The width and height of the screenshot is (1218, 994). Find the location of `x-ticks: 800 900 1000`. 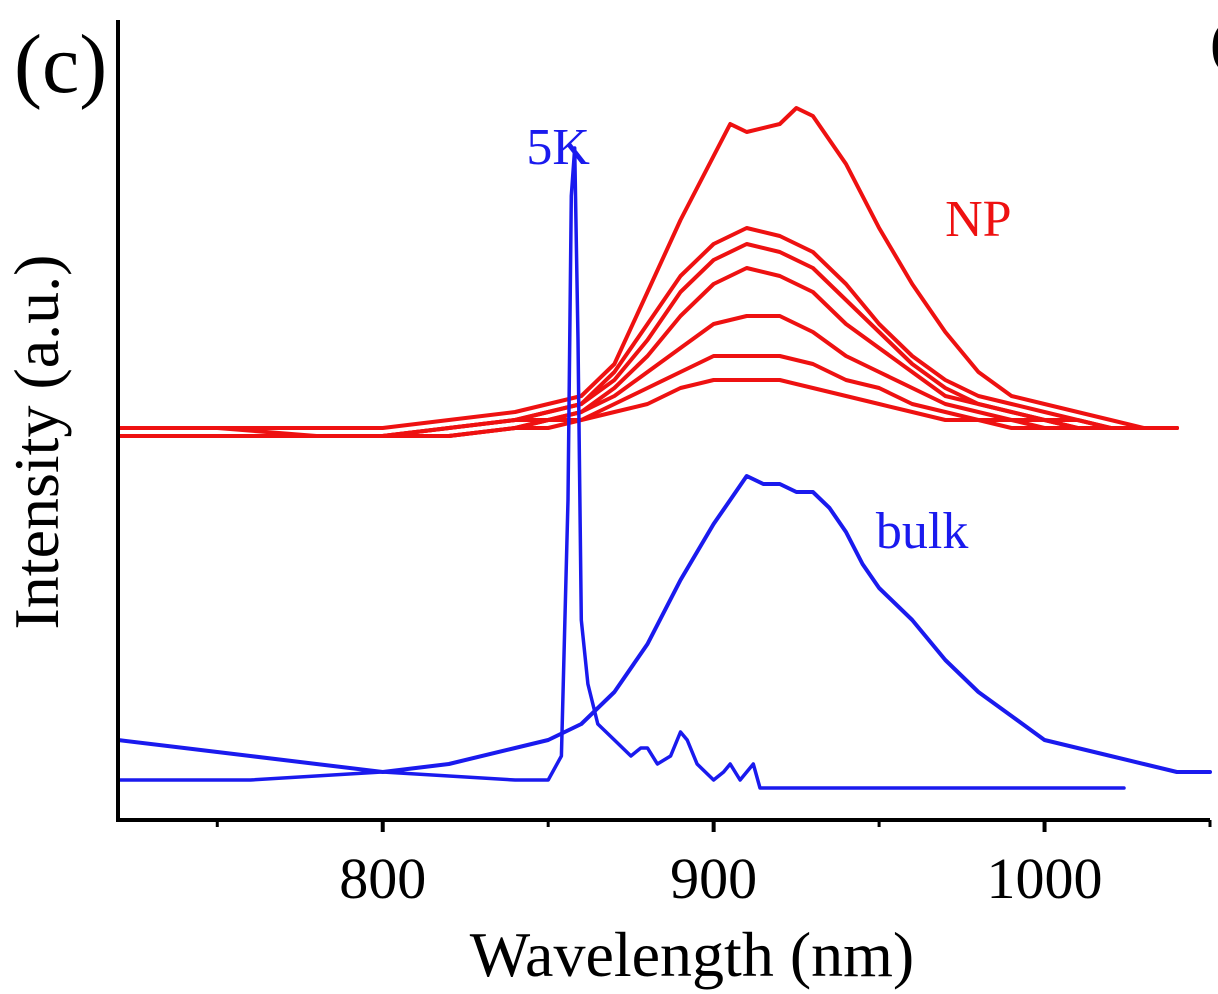

x-ticks: 800 900 1000 is located at coordinates (713, 865).